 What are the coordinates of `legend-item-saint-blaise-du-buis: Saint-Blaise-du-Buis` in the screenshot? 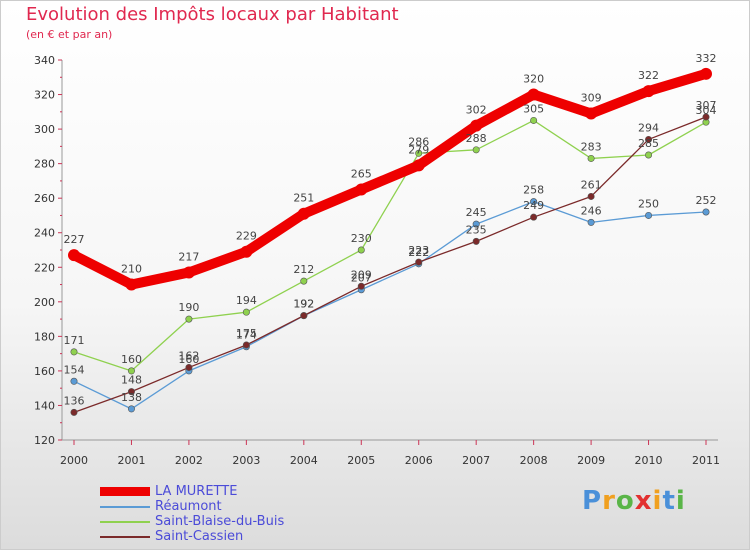 It's located at (220, 521).